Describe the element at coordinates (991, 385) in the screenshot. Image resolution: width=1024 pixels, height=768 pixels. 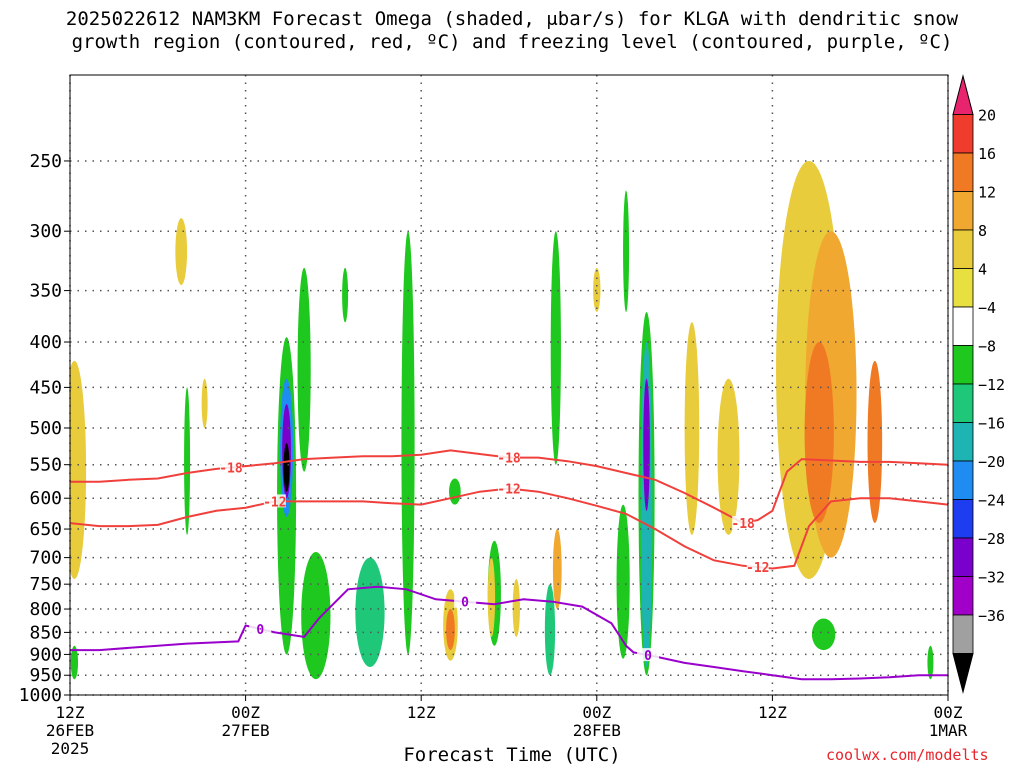
I see `colorbar-tick-label: −12` at that location.